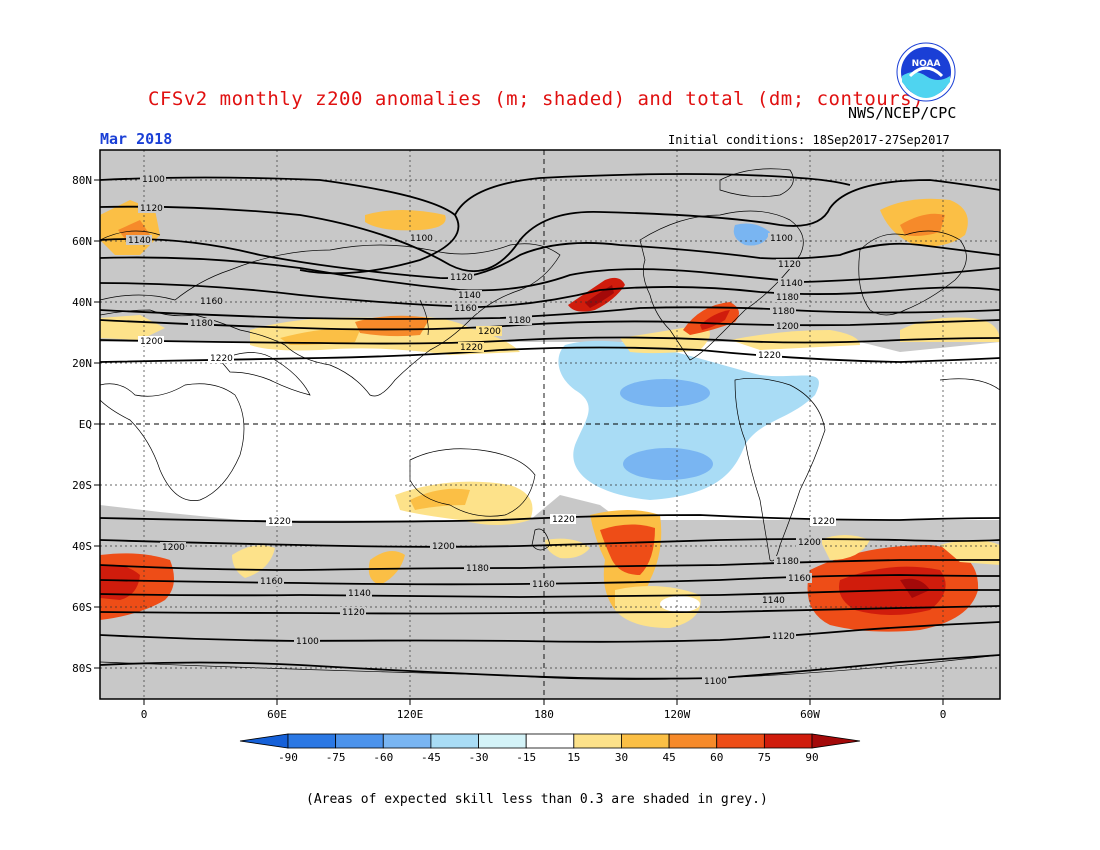 Image resolution: width=1100 pixels, height=850 pixels. I want to click on lon-label: 120W, so click(677, 714).